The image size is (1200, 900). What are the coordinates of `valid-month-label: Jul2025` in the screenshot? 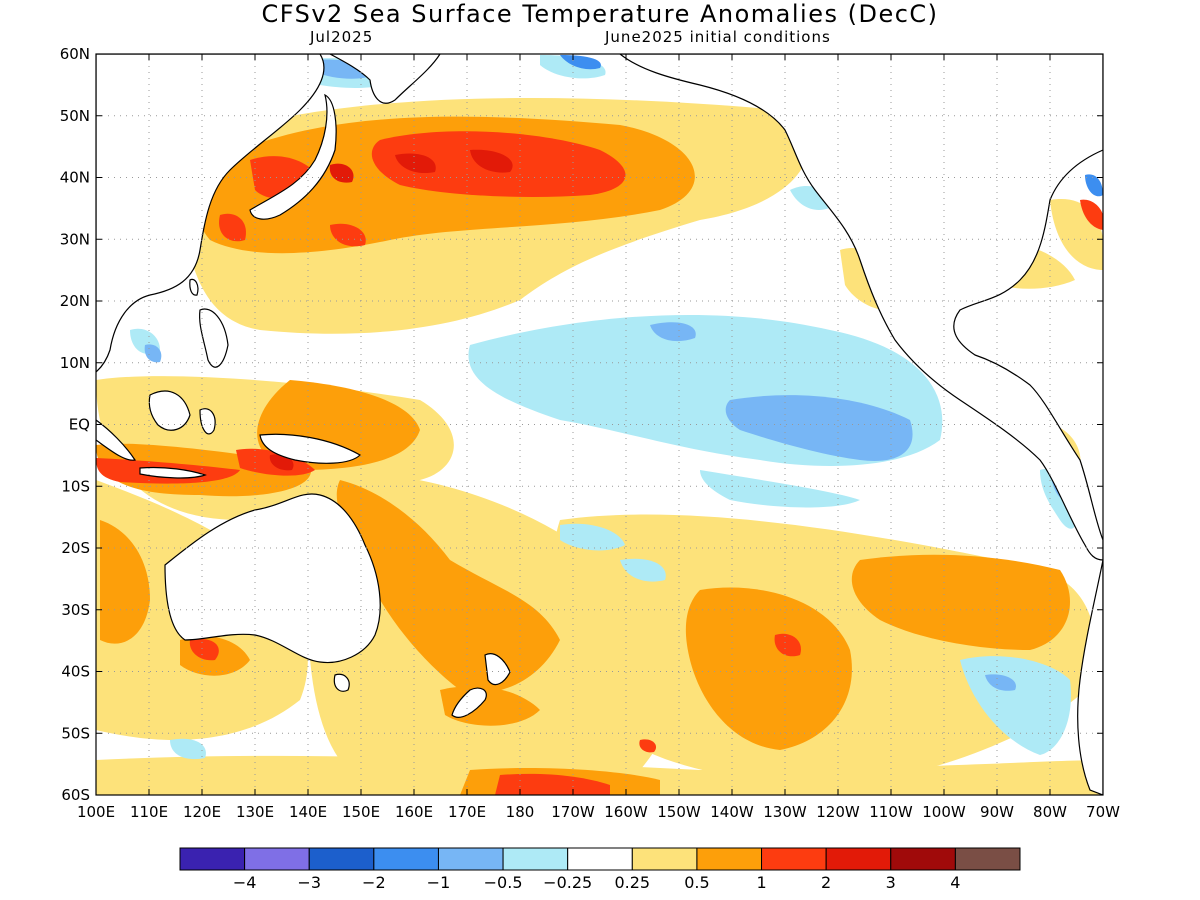 It's located at (342, 37).